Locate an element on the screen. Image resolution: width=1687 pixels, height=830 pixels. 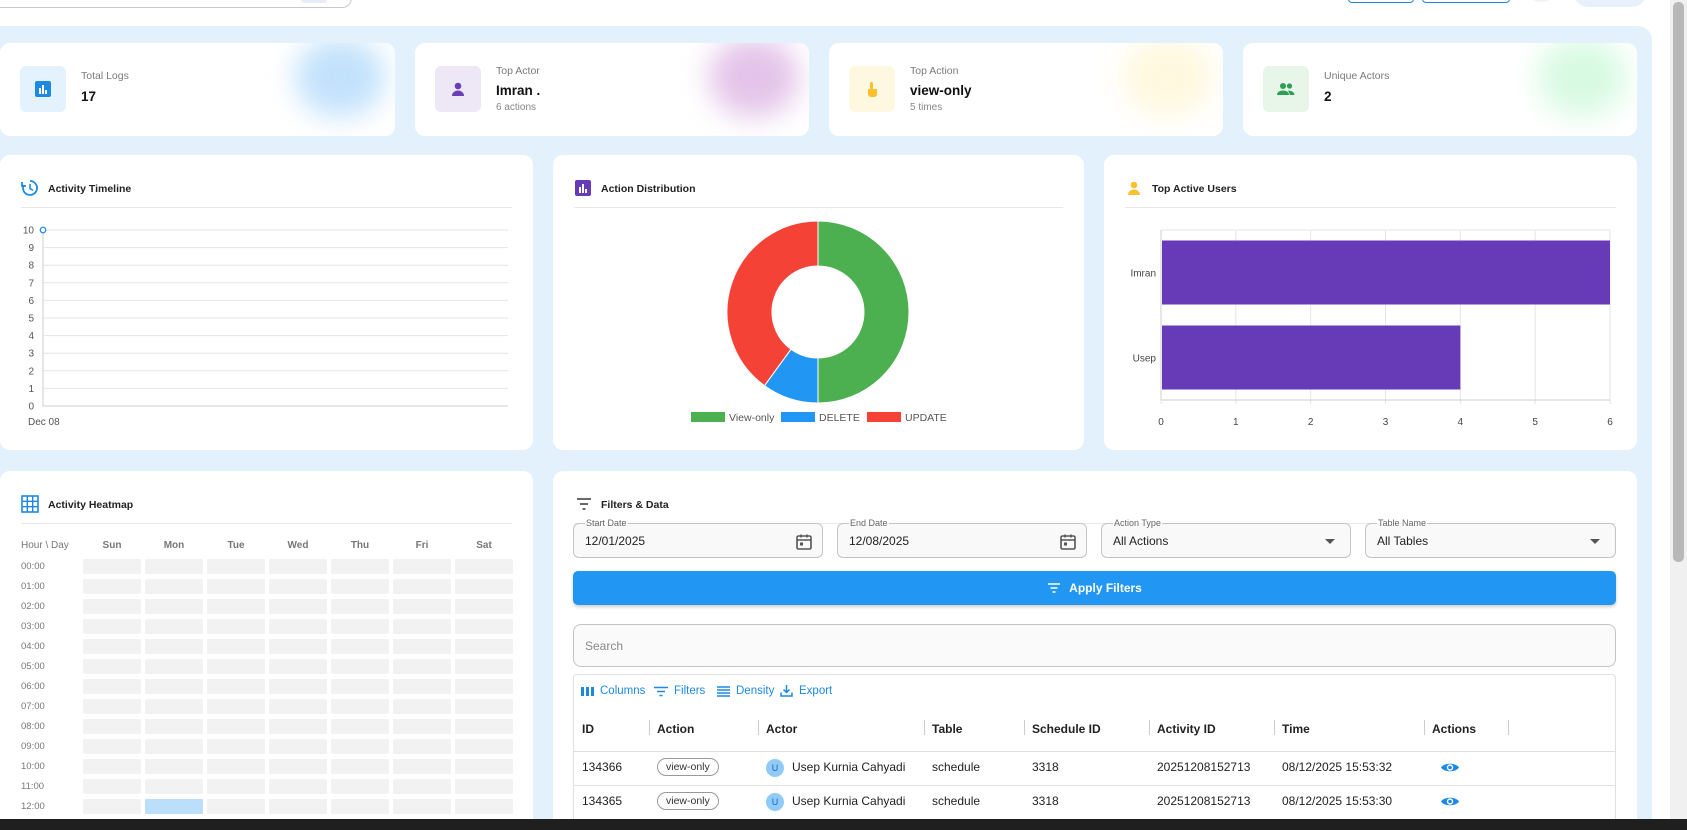
pie-slice-view-only is located at coordinates (863, 312).